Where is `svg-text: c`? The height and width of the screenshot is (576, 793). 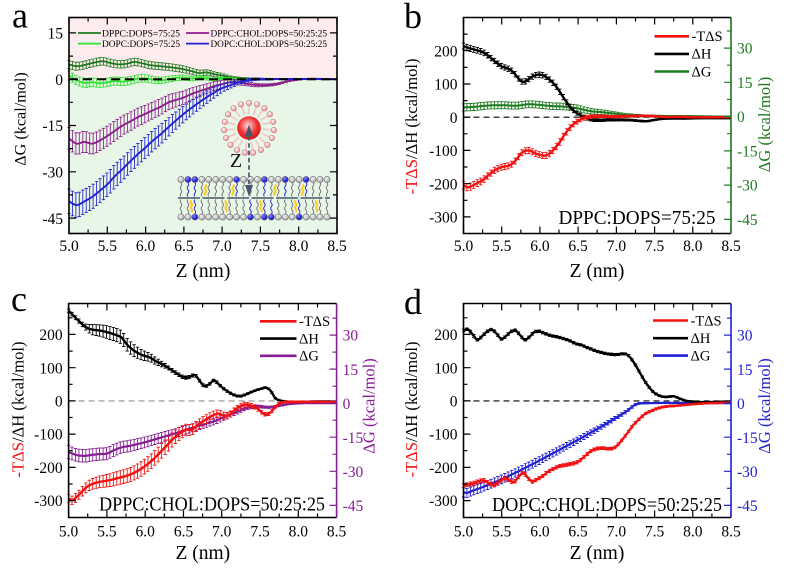
svg-text: c is located at coordinates (19, 299).